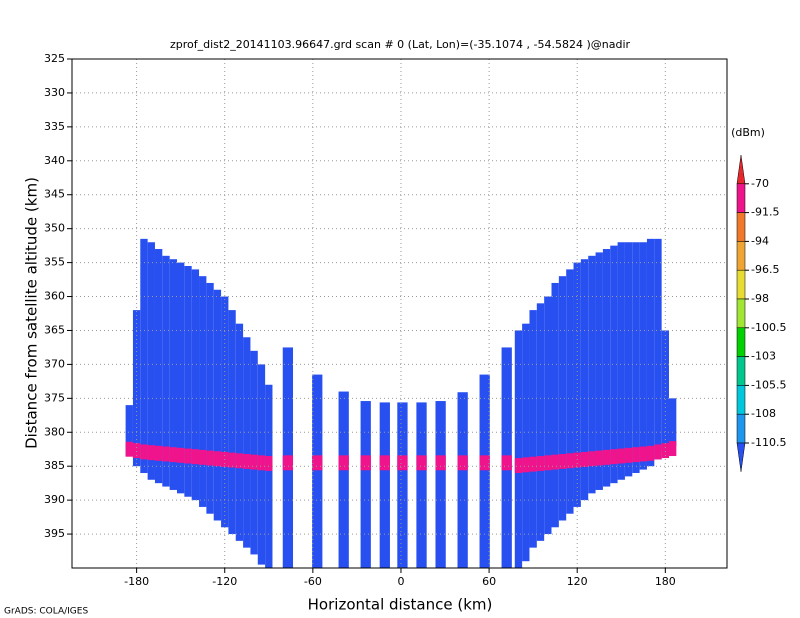 The height and width of the screenshot is (618, 800). I want to click on colorbar-label: -103, so click(763, 356).